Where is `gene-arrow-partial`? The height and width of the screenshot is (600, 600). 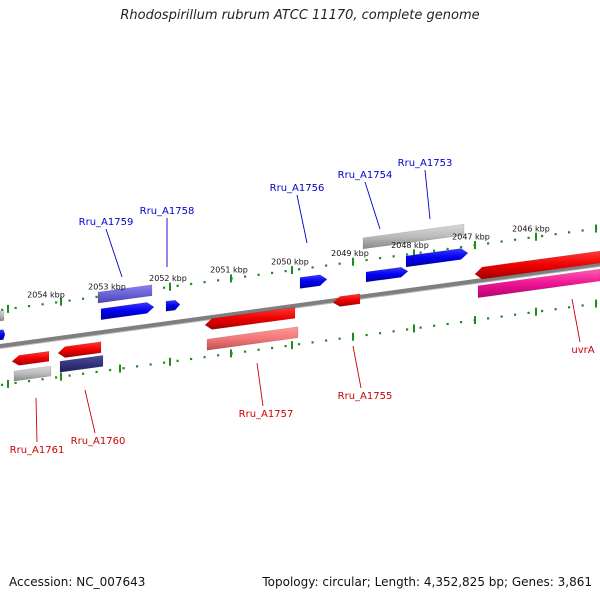
gene-arrow-partial is located at coordinates (3, 335).